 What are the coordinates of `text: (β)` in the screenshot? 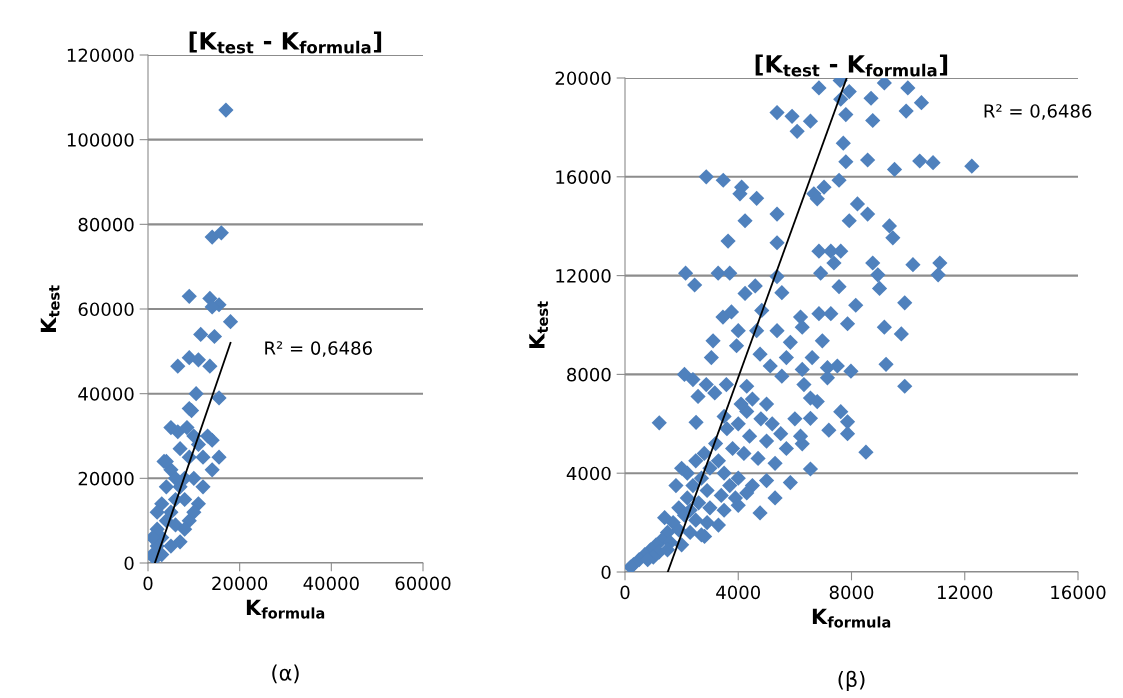 It's located at (851, 681).